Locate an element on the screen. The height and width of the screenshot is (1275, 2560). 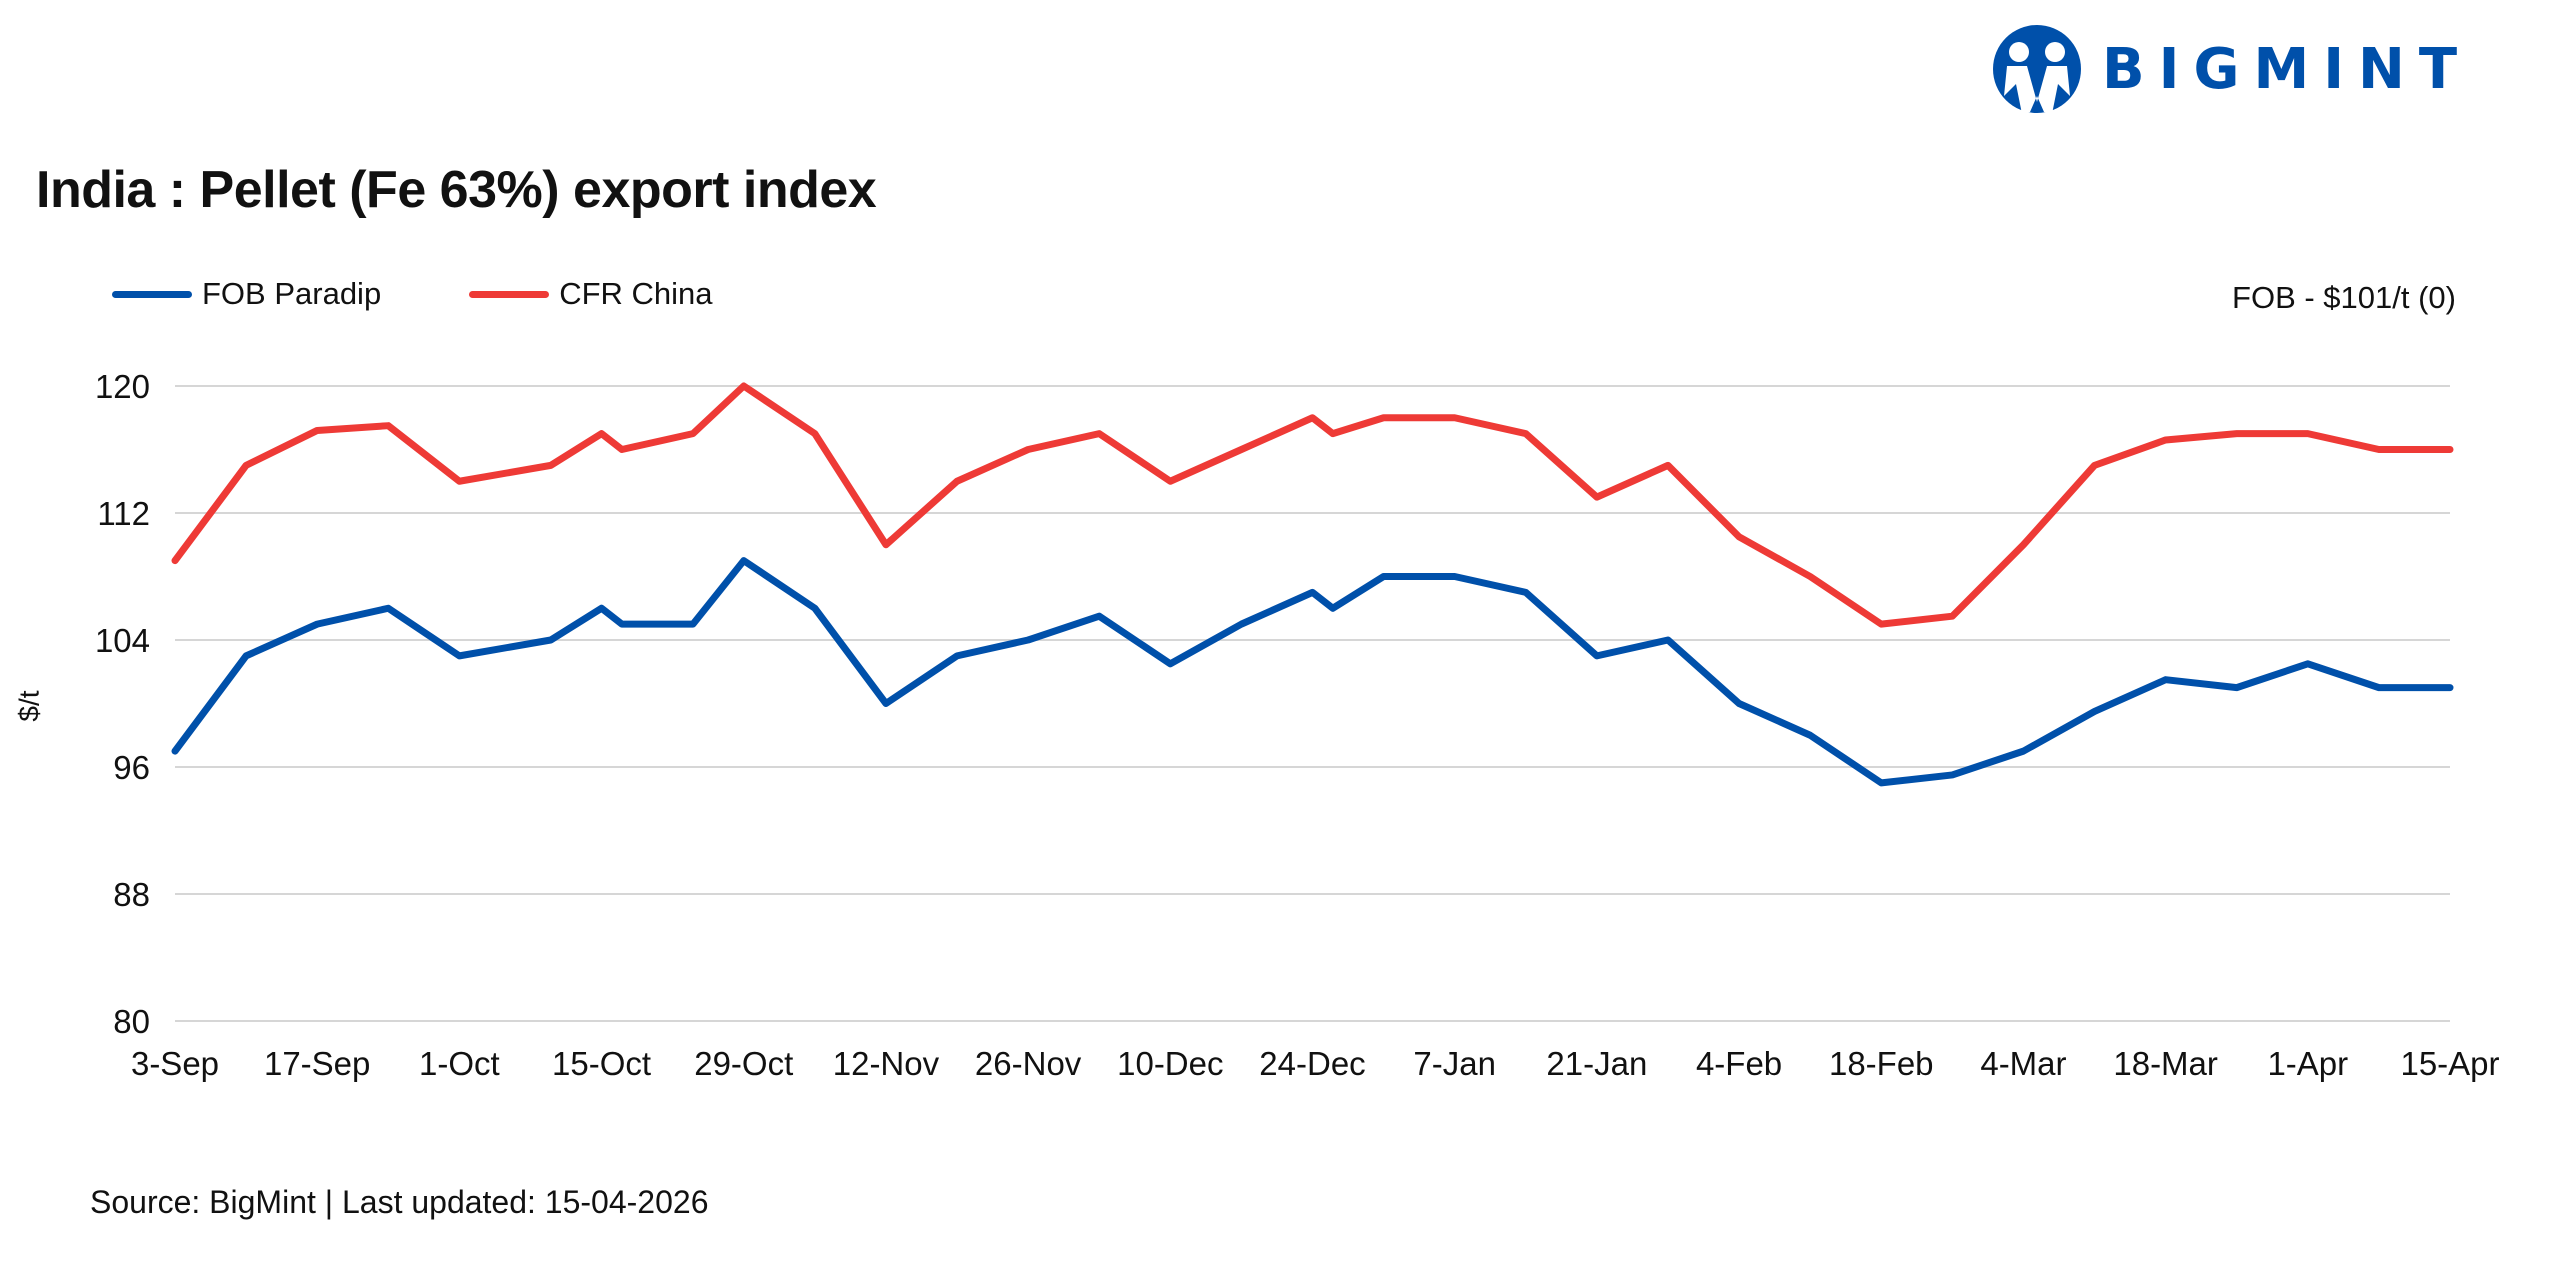
legend-label-fob: FOB Paradip is located at coordinates (292, 293).